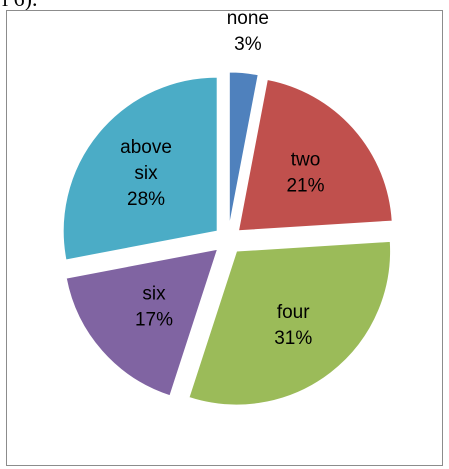 This screenshot has width=449, height=469. Describe the element at coordinates (305, 173) in the screenshot. I see `pie-label-two: two 21%` at that location.